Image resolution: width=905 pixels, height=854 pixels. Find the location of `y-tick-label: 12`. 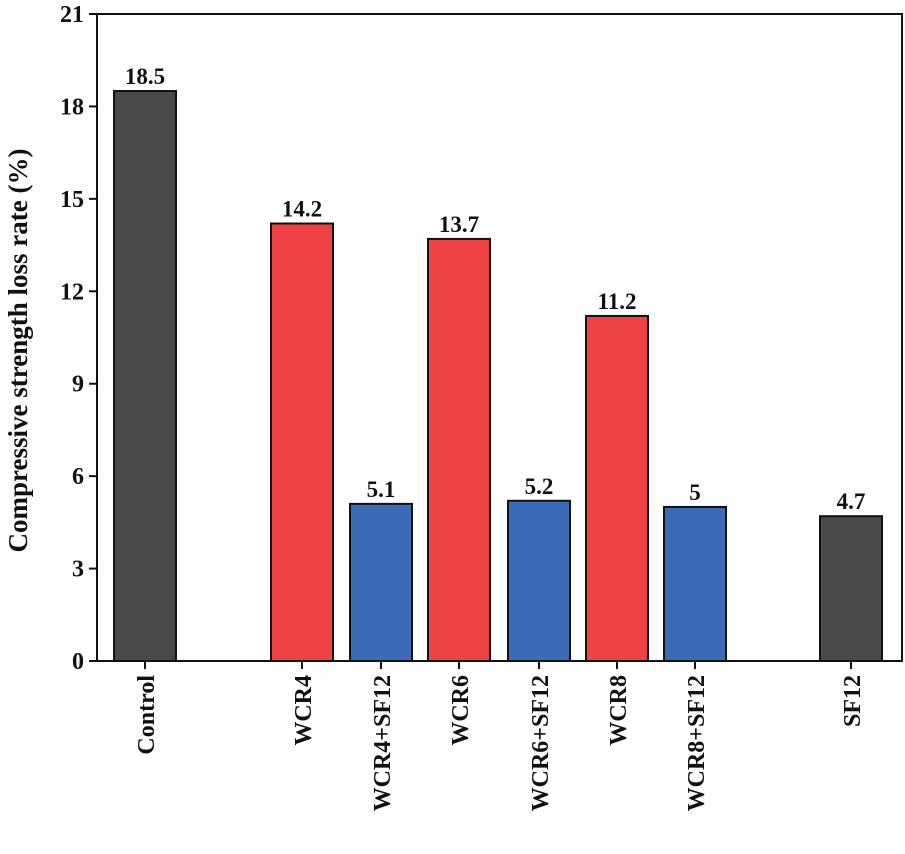

y-tick-label: 12 is located at coordinates (72, 292).